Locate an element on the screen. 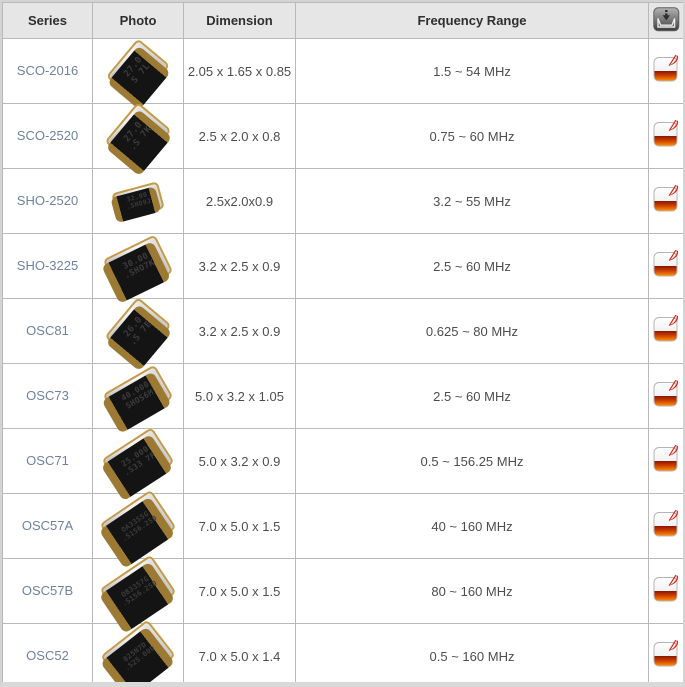 Image resolution: width=685 pixels, height=687 pixels. col-header-frequency-range: Frequency Range is located at coordinates (472, 20).